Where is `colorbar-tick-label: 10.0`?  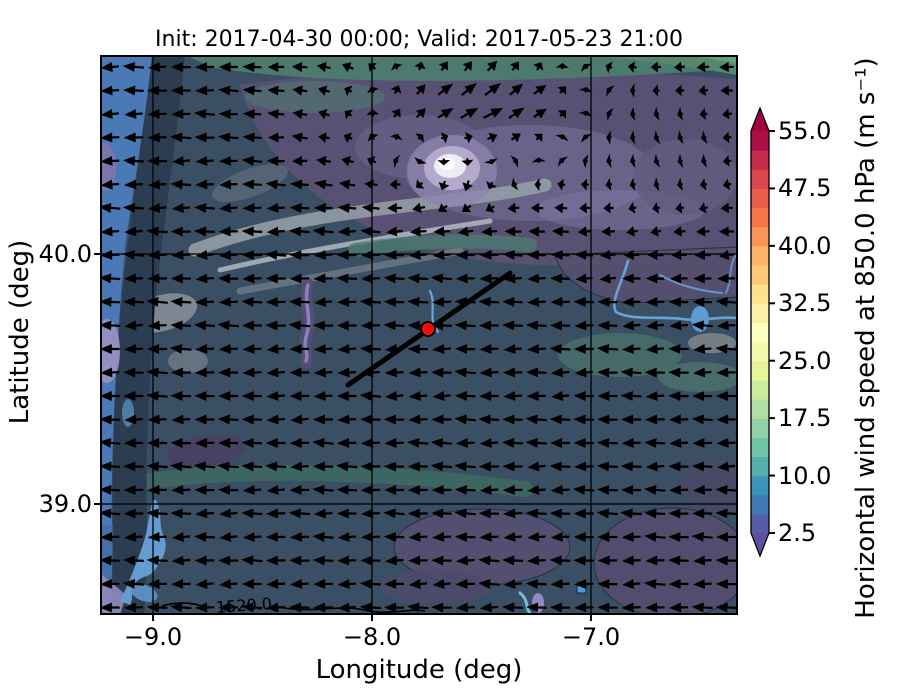 colorbar-tick-label: 10.0 is located at coordinates (805, 475).